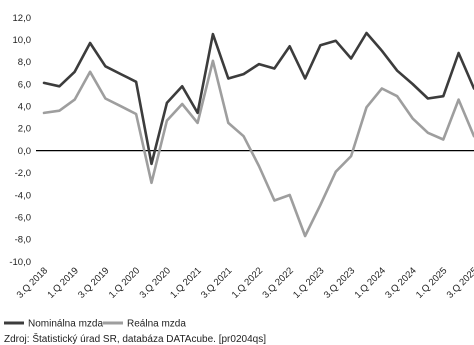 Image resolution: width=474 pixels, height=345 pixels. What do you see at coordinates (308, 282) in the screenshot?
I see `x-tick-label: 1.Q 2023` at bounding box center [308, 282].